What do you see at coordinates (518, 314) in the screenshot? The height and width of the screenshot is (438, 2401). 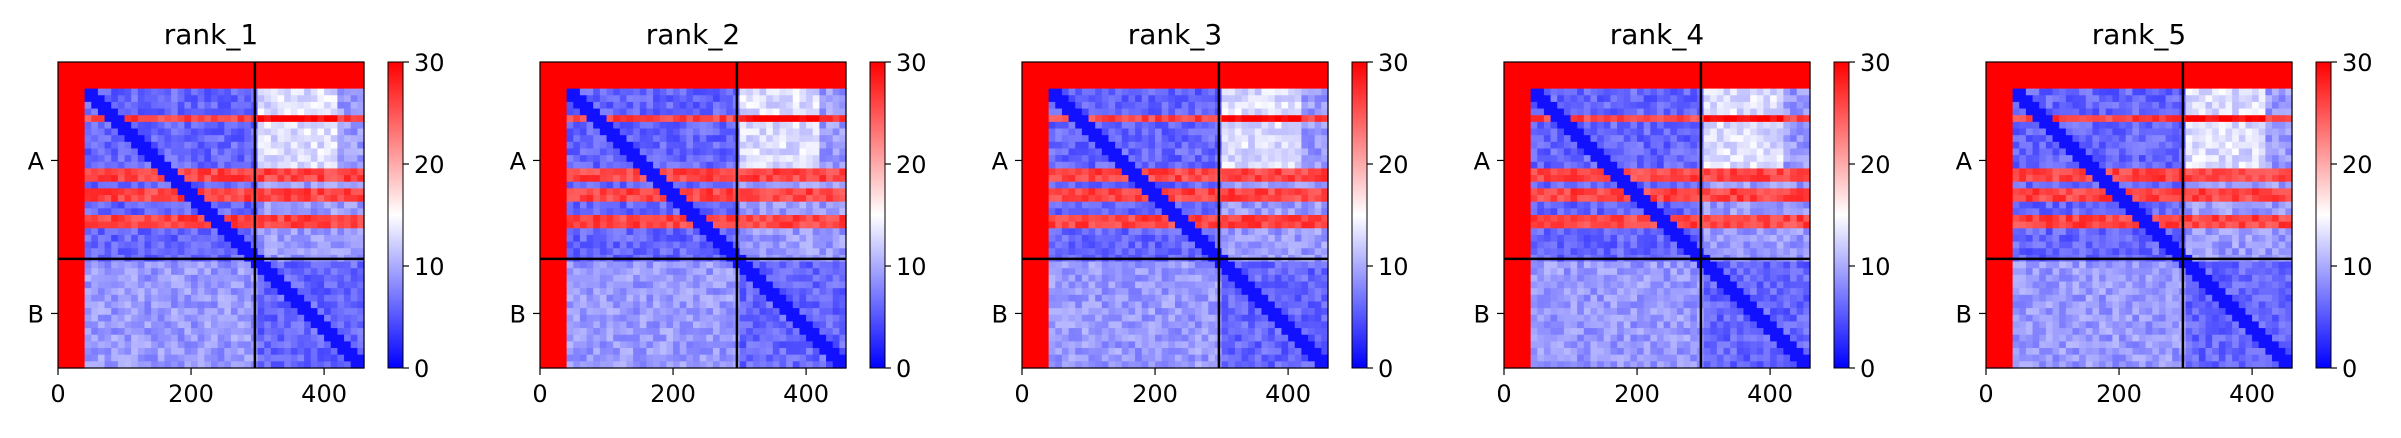 I see `chain-label: B` at bounding box center [518, 314].